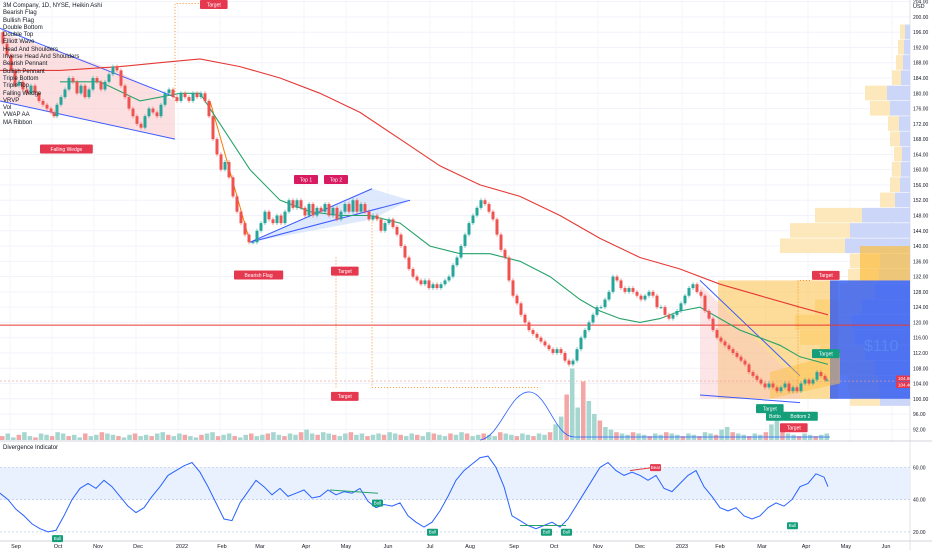 The height and width of the screenshot is (550, 932). Describe the element at coordinates (921, 110) in the screenshot. I see `y-tick-label: 176.00` at that location.